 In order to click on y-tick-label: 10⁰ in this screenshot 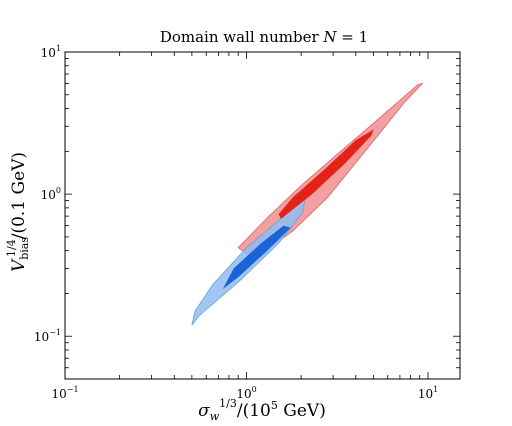, I will do `click(51, 194)`.